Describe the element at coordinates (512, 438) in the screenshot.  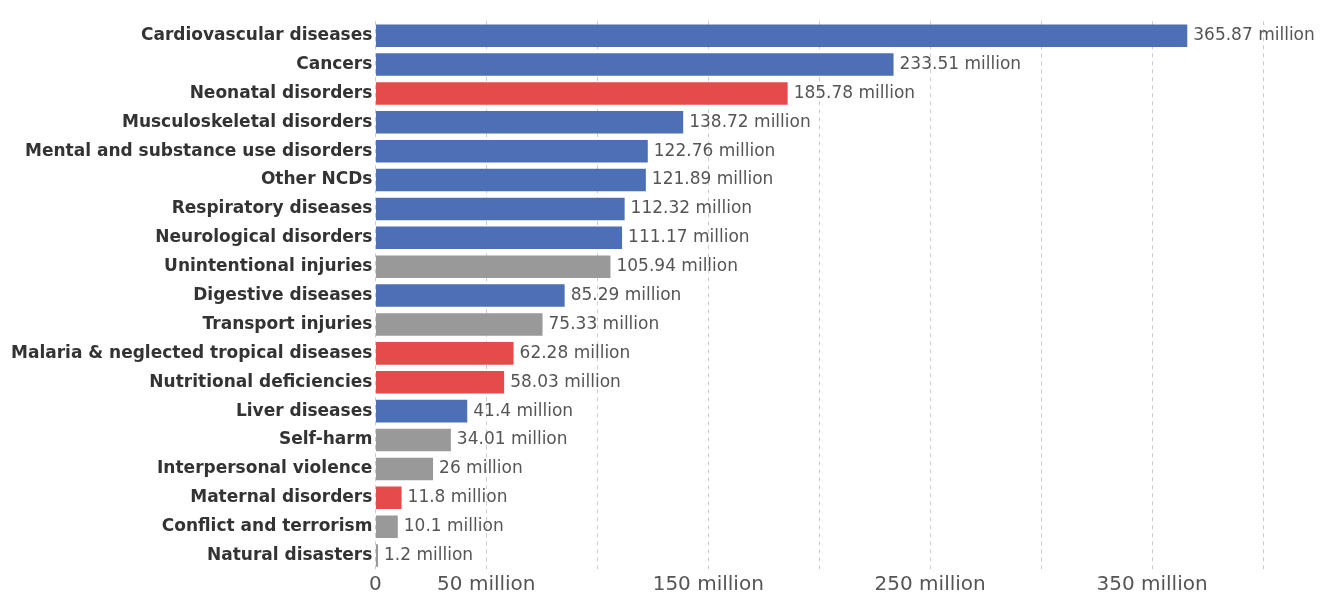
I see `data-label: 34.01 million` at that location.